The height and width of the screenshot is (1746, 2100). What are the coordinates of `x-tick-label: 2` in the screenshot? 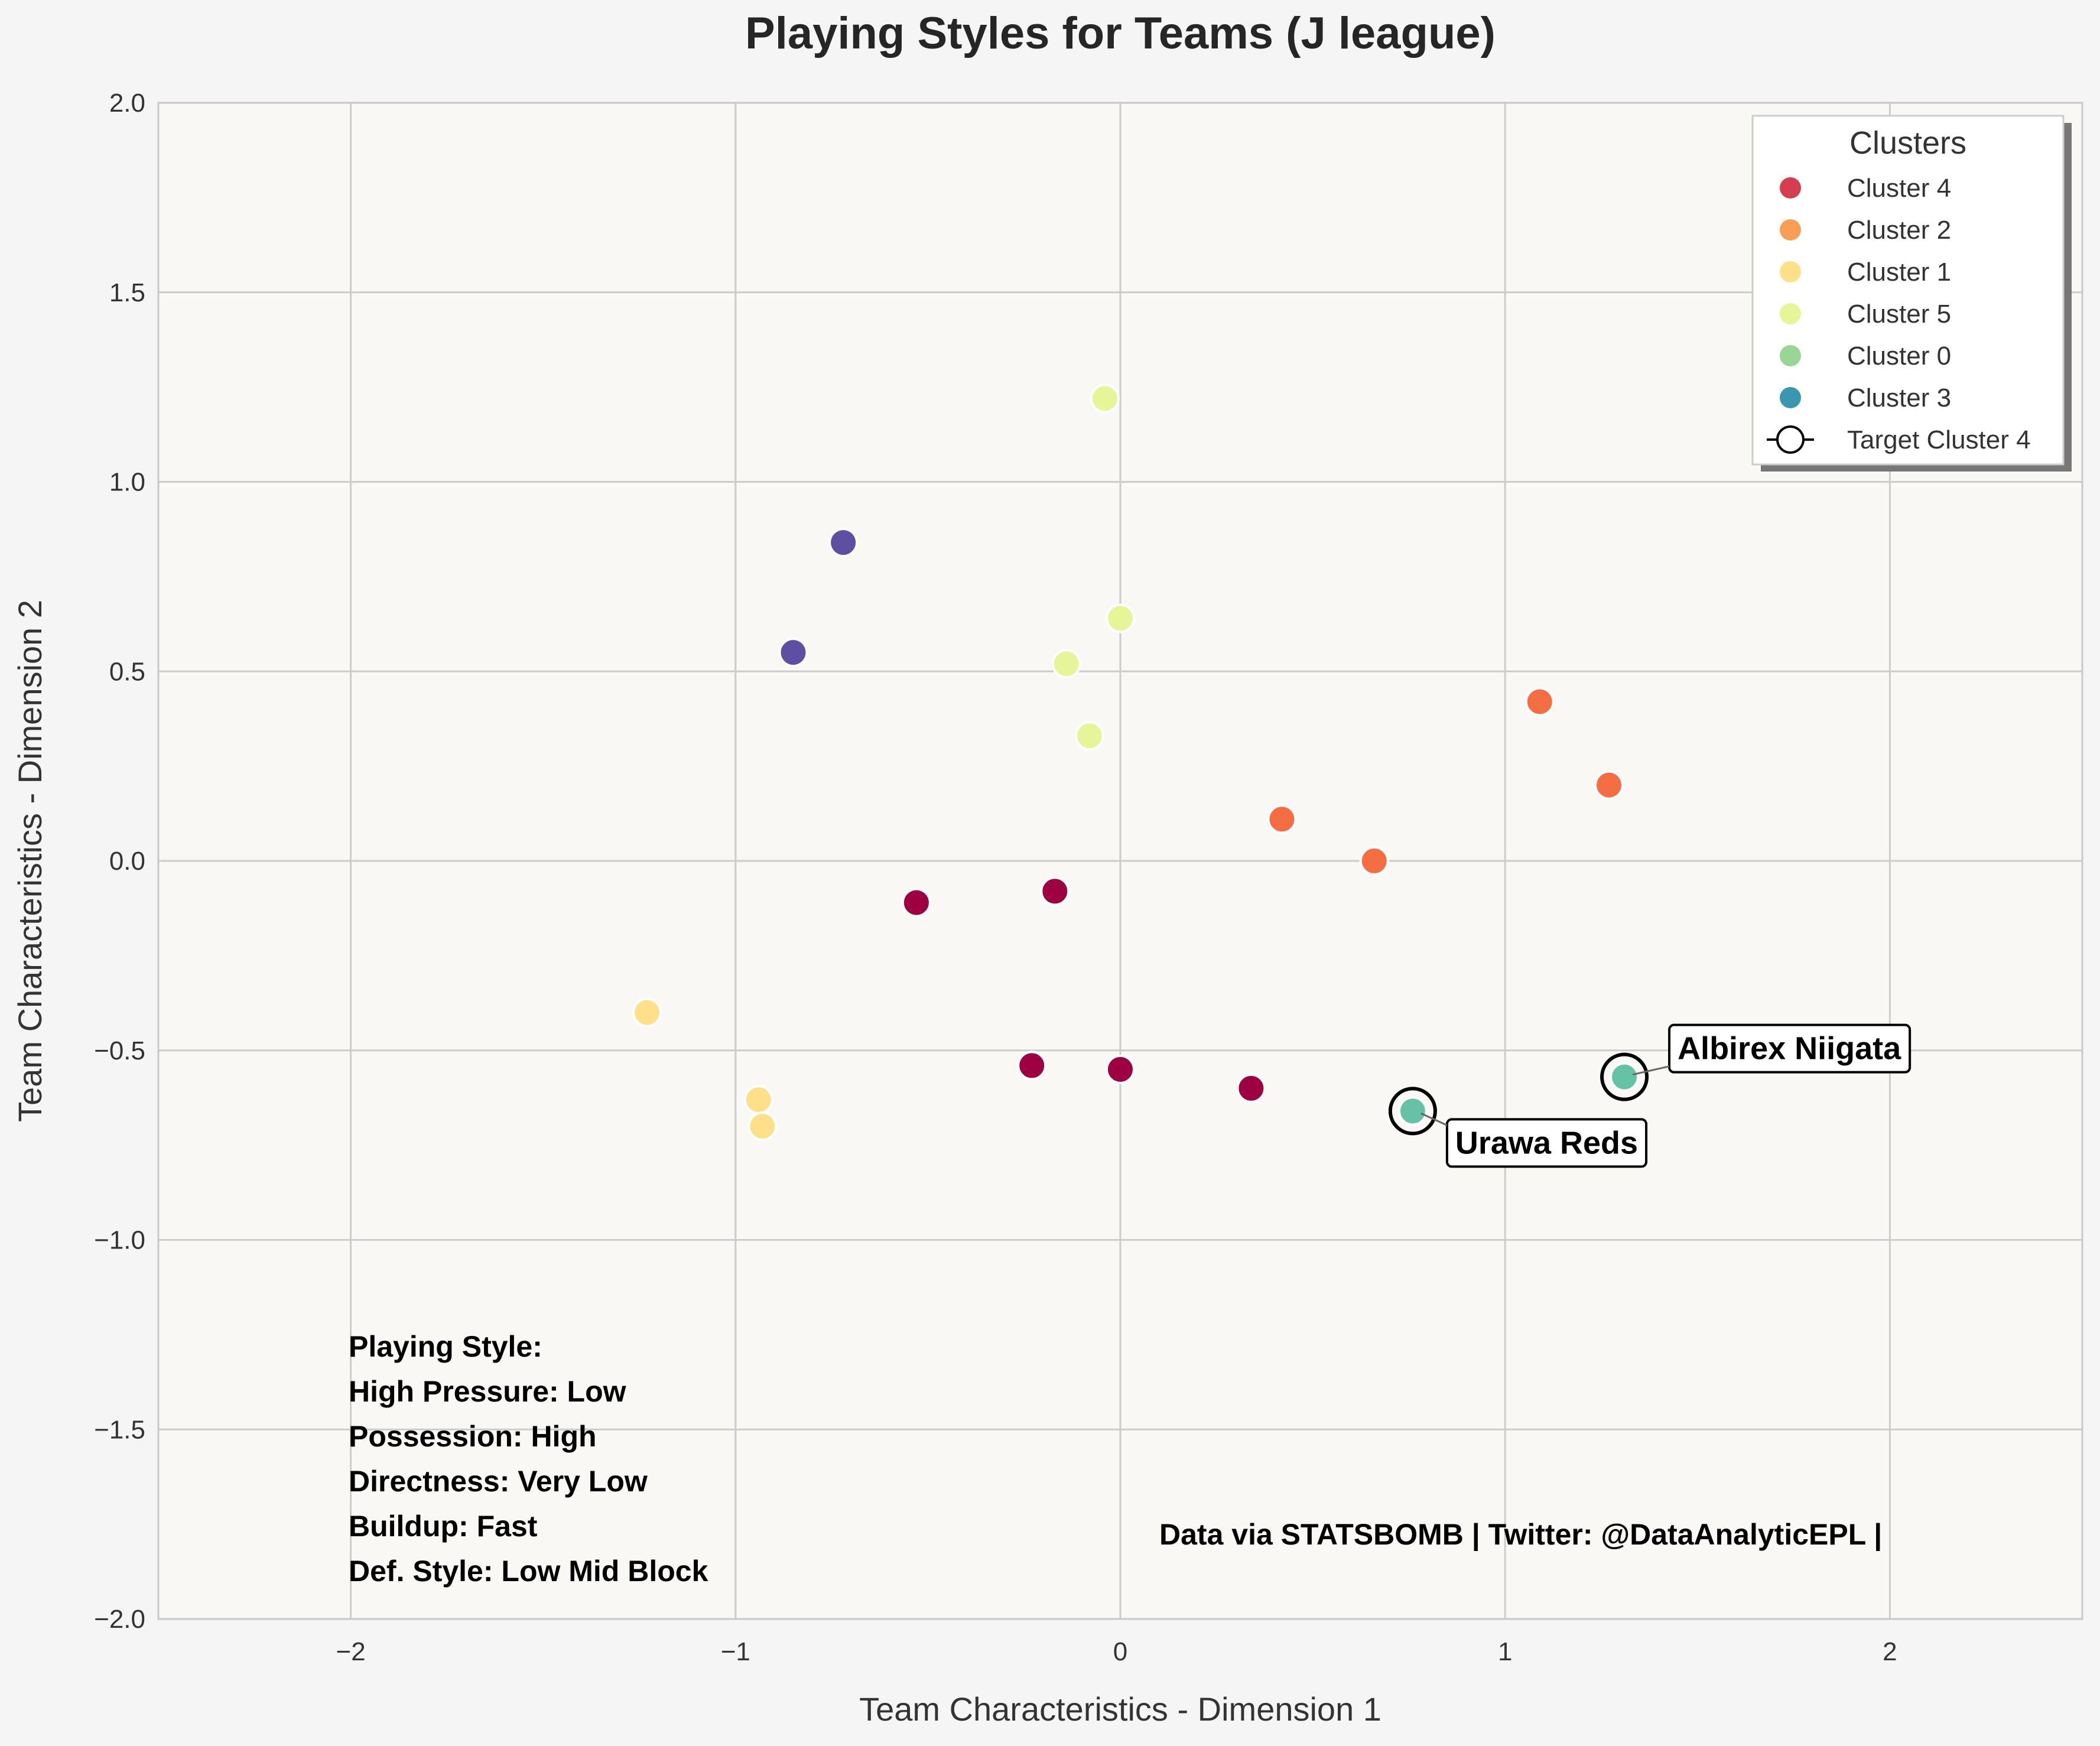 It's located at (1890, 1652).